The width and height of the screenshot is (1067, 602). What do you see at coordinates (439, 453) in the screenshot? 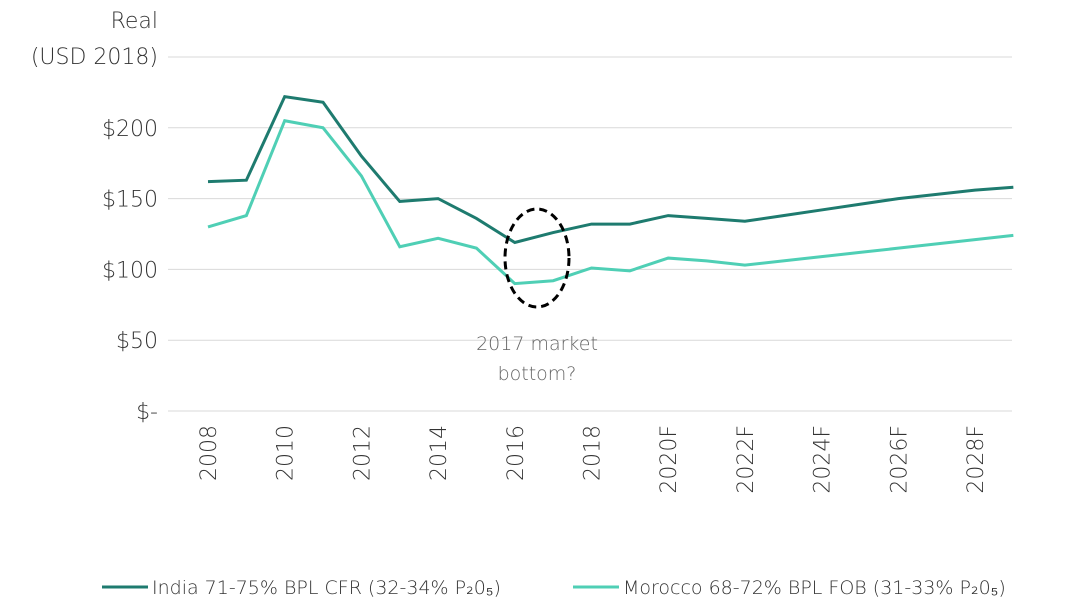
I see `x-tick-label: 2014` at bounding box center [439, 453].